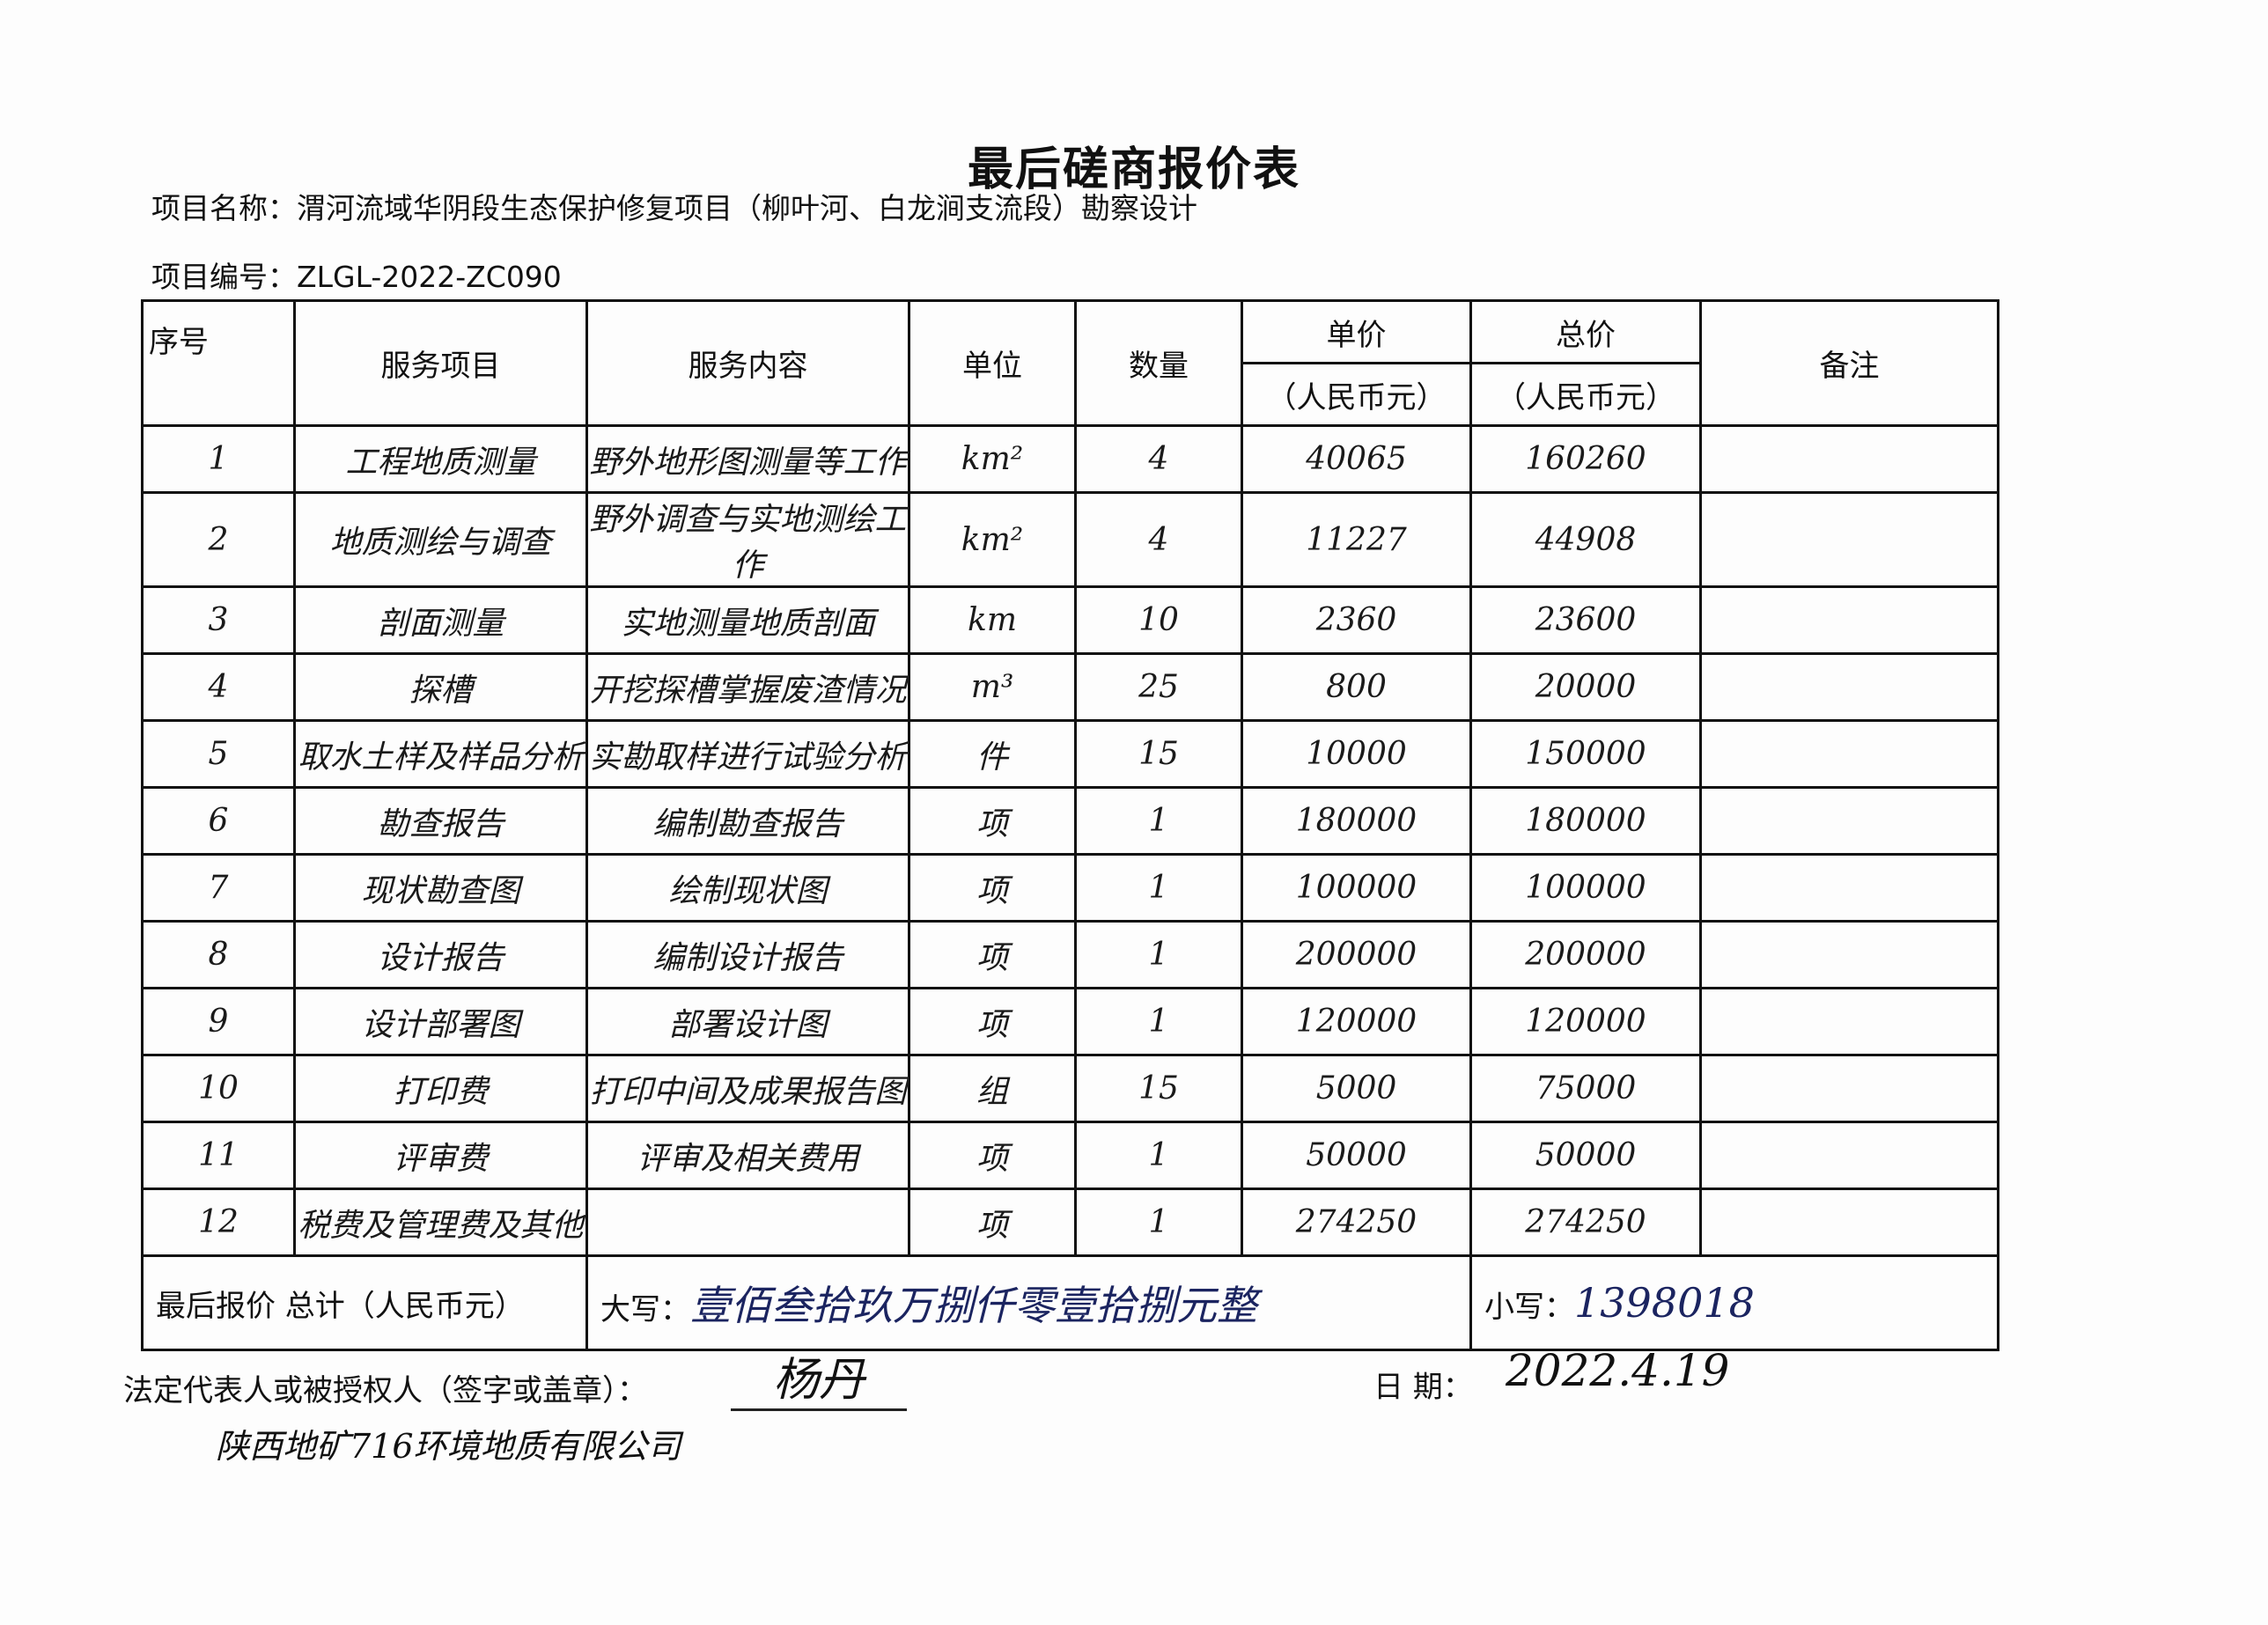  I want to click on cell-unit: km², so click(992, 539).